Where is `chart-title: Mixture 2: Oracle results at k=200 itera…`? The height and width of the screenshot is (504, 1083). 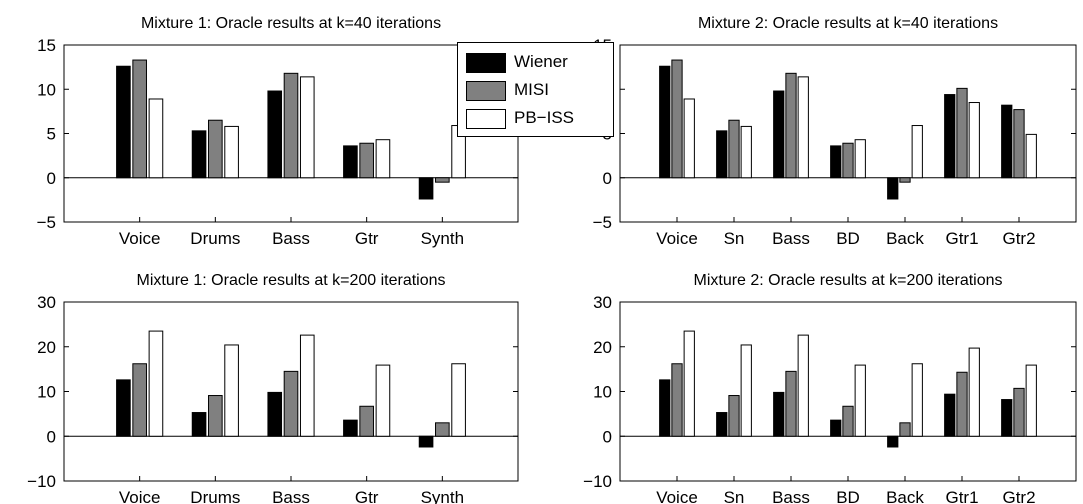 chart-title: Mixture 2: Oracle results at k=200 itera… is located at coordinates (847, 280).